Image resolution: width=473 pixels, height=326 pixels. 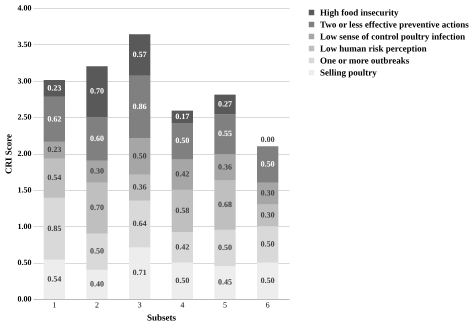 I want to click on legend-label: High food insecurity, so click(x=360, y=13).